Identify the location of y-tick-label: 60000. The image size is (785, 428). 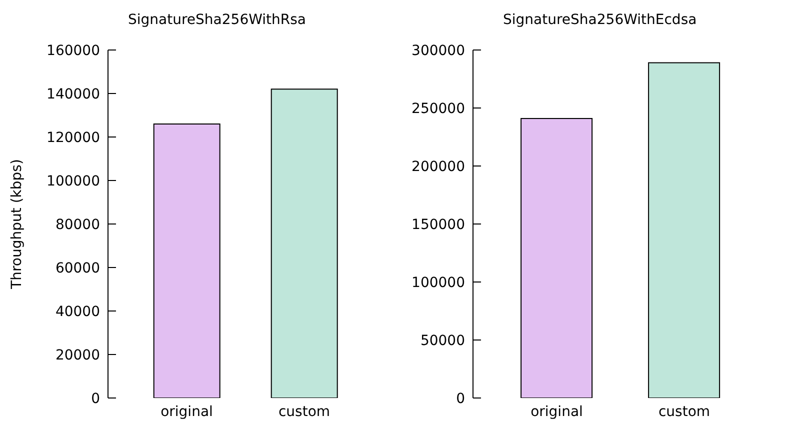
(77, 268).